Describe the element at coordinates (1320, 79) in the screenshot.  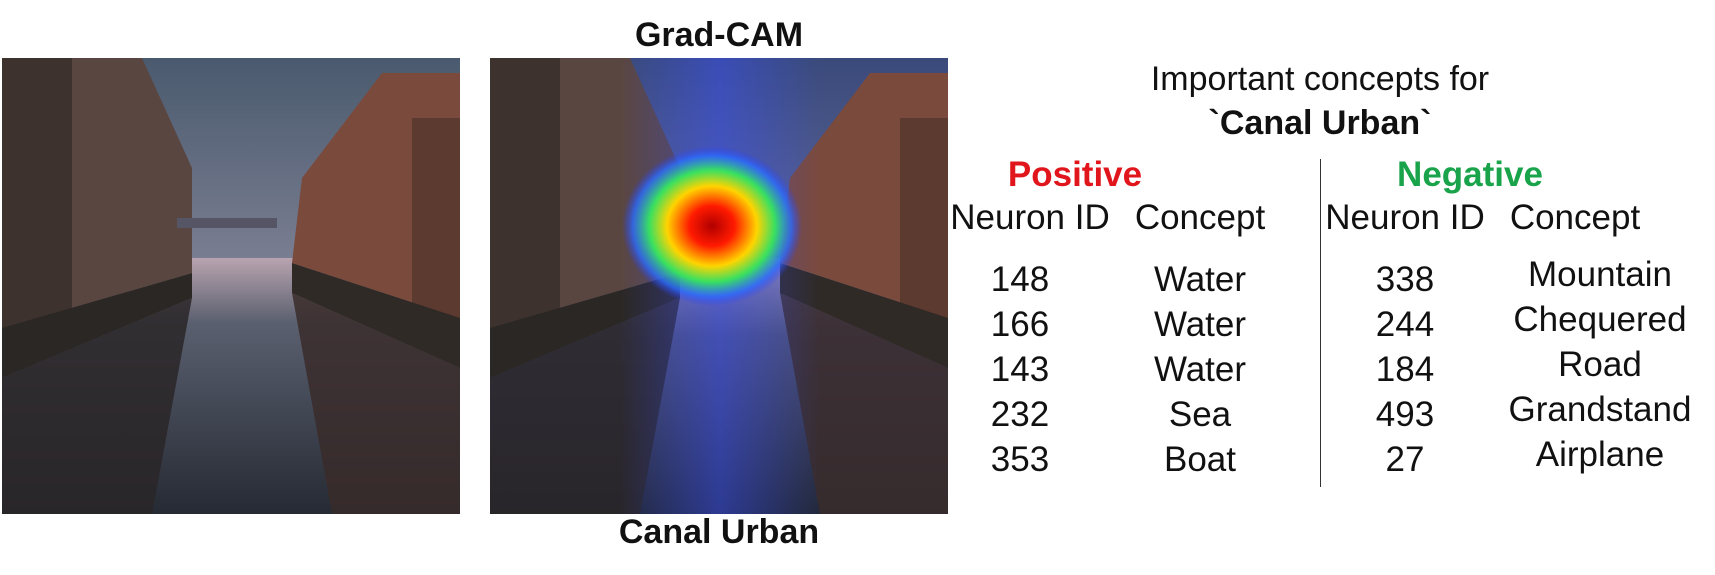
I see `panel-heading-line1: Important concepts for` at that location.